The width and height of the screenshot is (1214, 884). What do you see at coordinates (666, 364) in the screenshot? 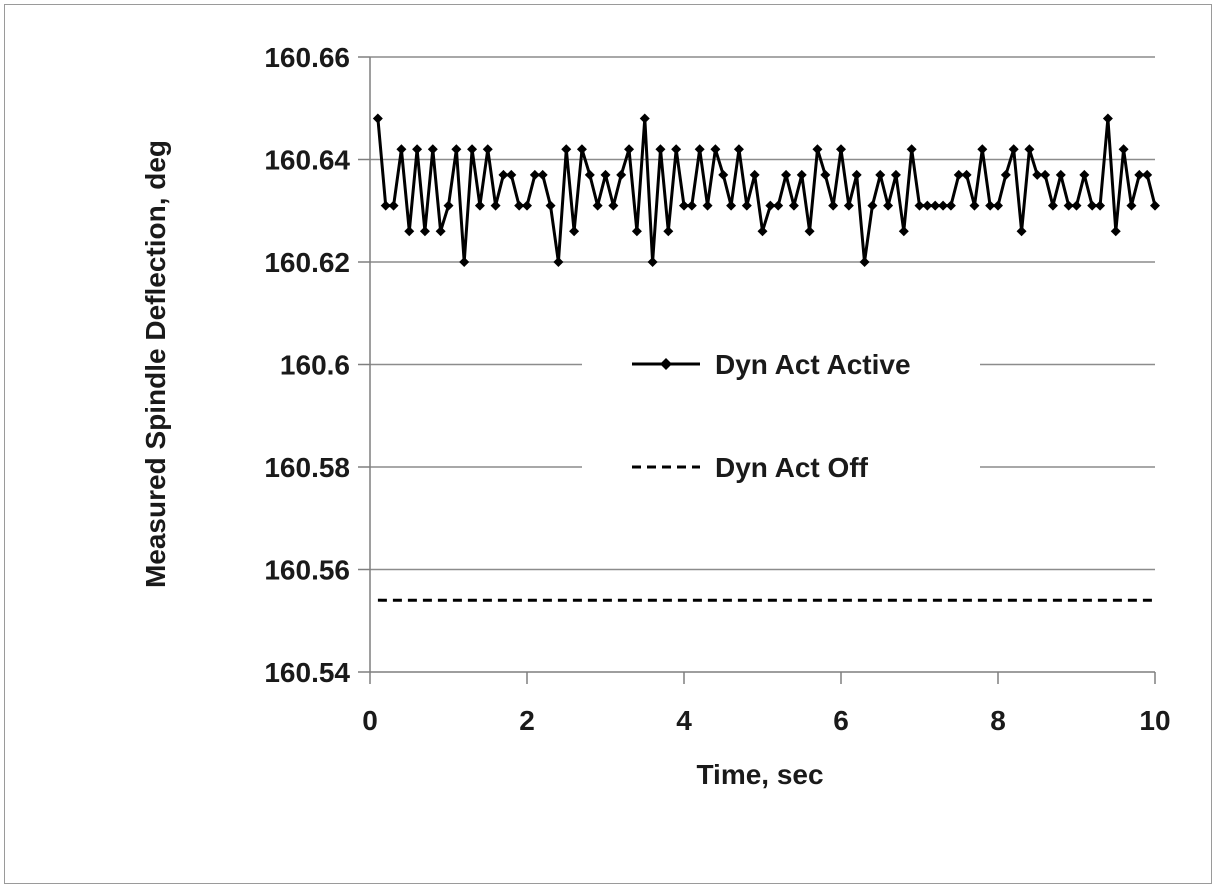
I see `legend-marker-active` at bounding box center [666, 364].